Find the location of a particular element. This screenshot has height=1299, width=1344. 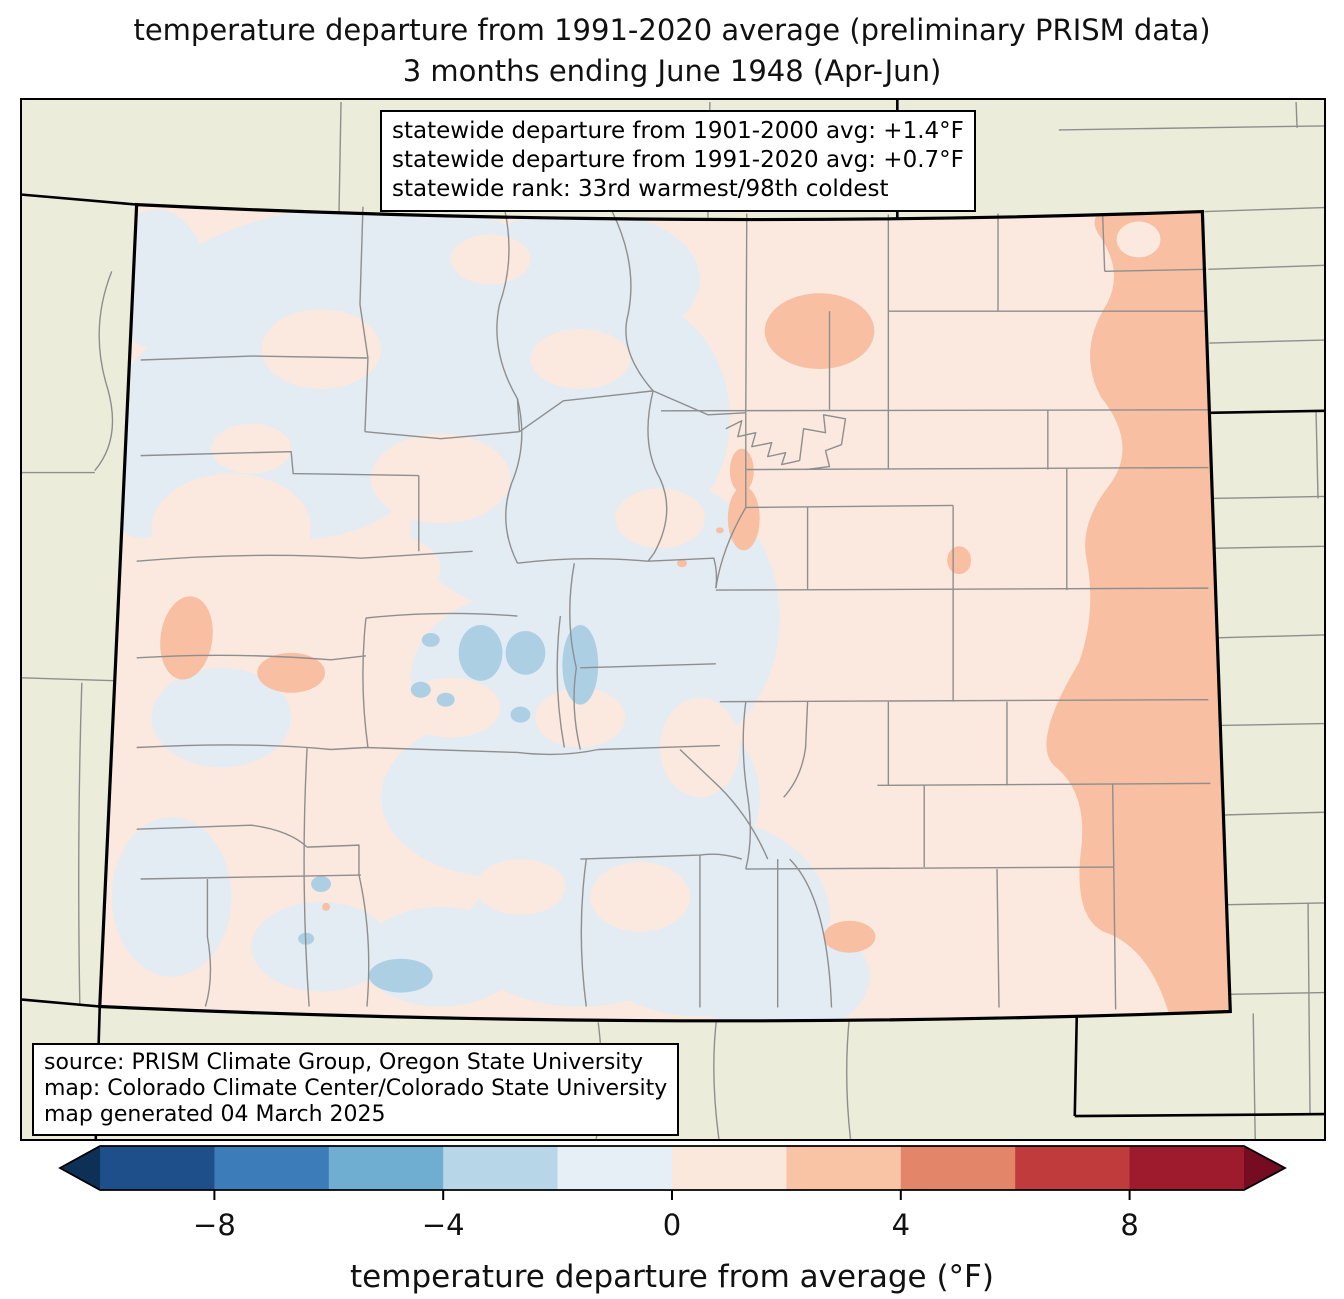

warm-band-pale-spot is located at coordinates (1138, 239).